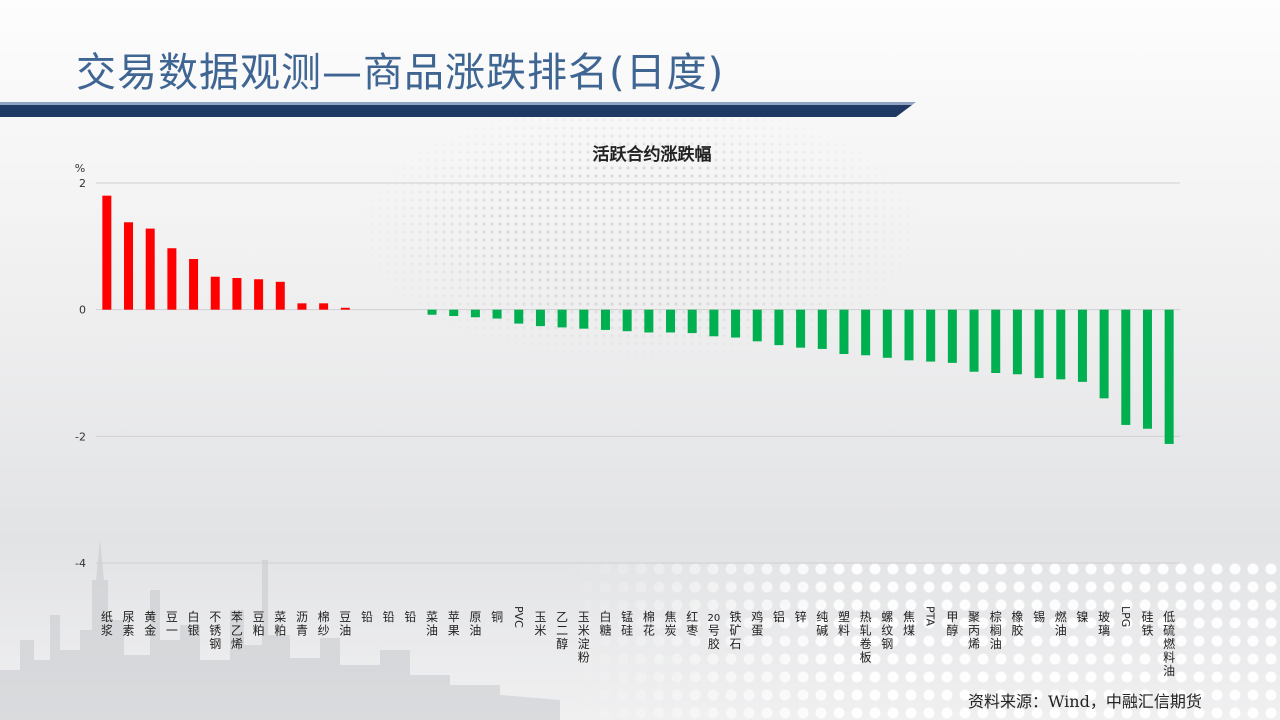 The image size is (1280, 720). What do you see at coordinates (497, 616) in the screenshot?
I see `x-category-label: 铜` at bounding box center [497, 616].